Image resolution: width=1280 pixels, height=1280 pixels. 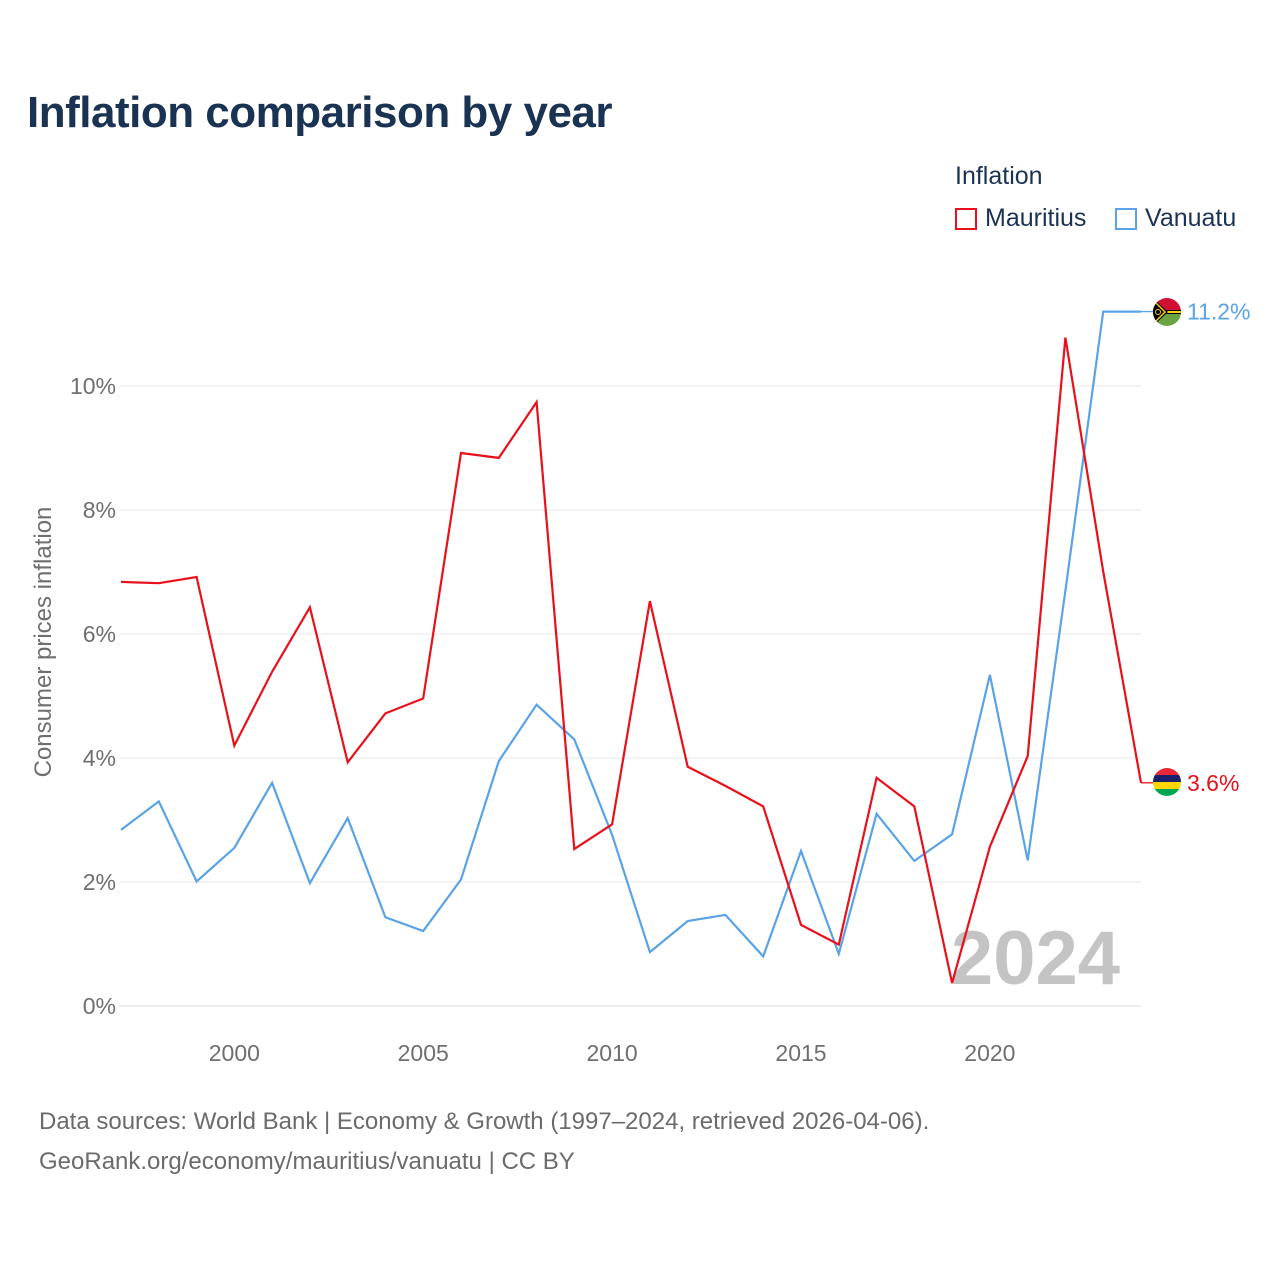 I want to click on legend-item-mauritius: Mauritius, so click(x=1020, y=218).